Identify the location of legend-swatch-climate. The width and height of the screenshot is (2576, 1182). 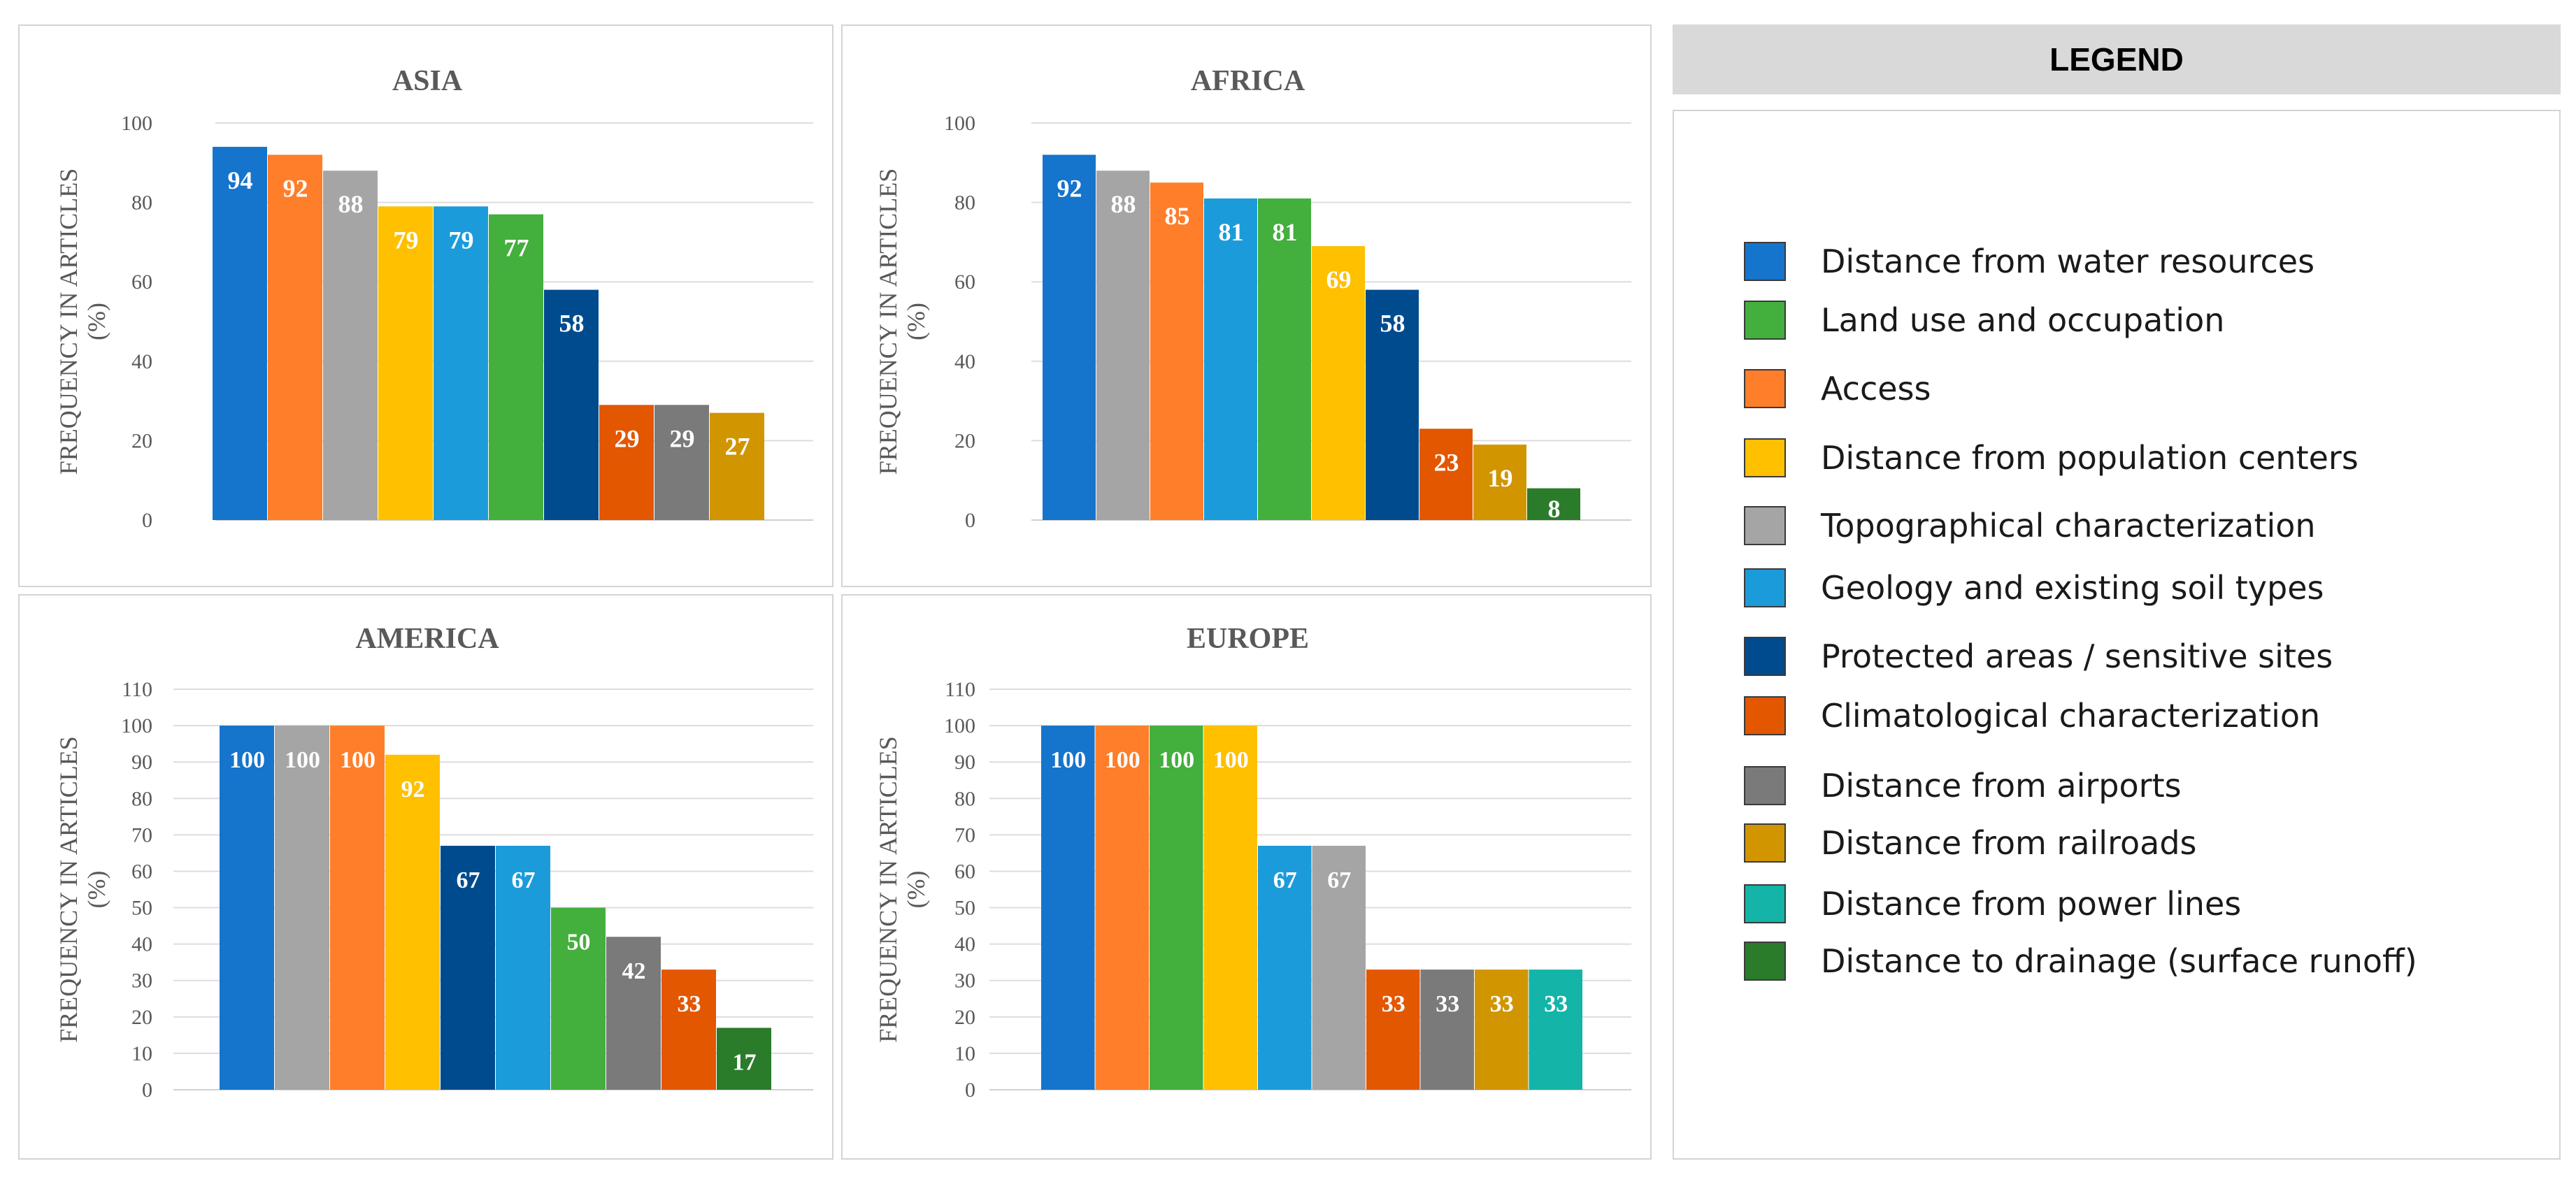
(1765, 715).